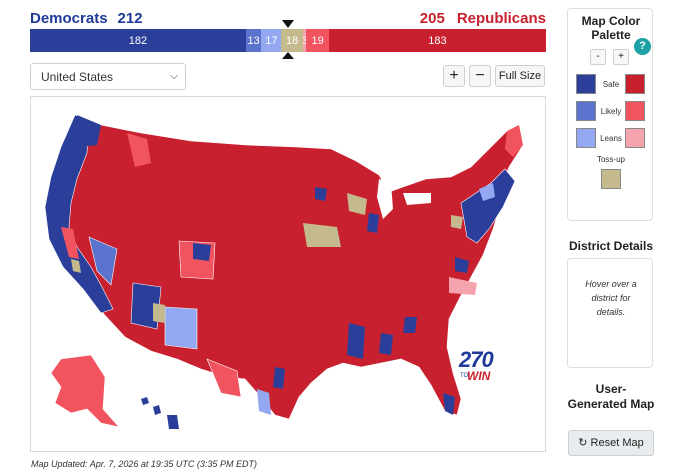 The image size is (675, 475). I want to click on palette-minus-button: -, so click(598, 57).